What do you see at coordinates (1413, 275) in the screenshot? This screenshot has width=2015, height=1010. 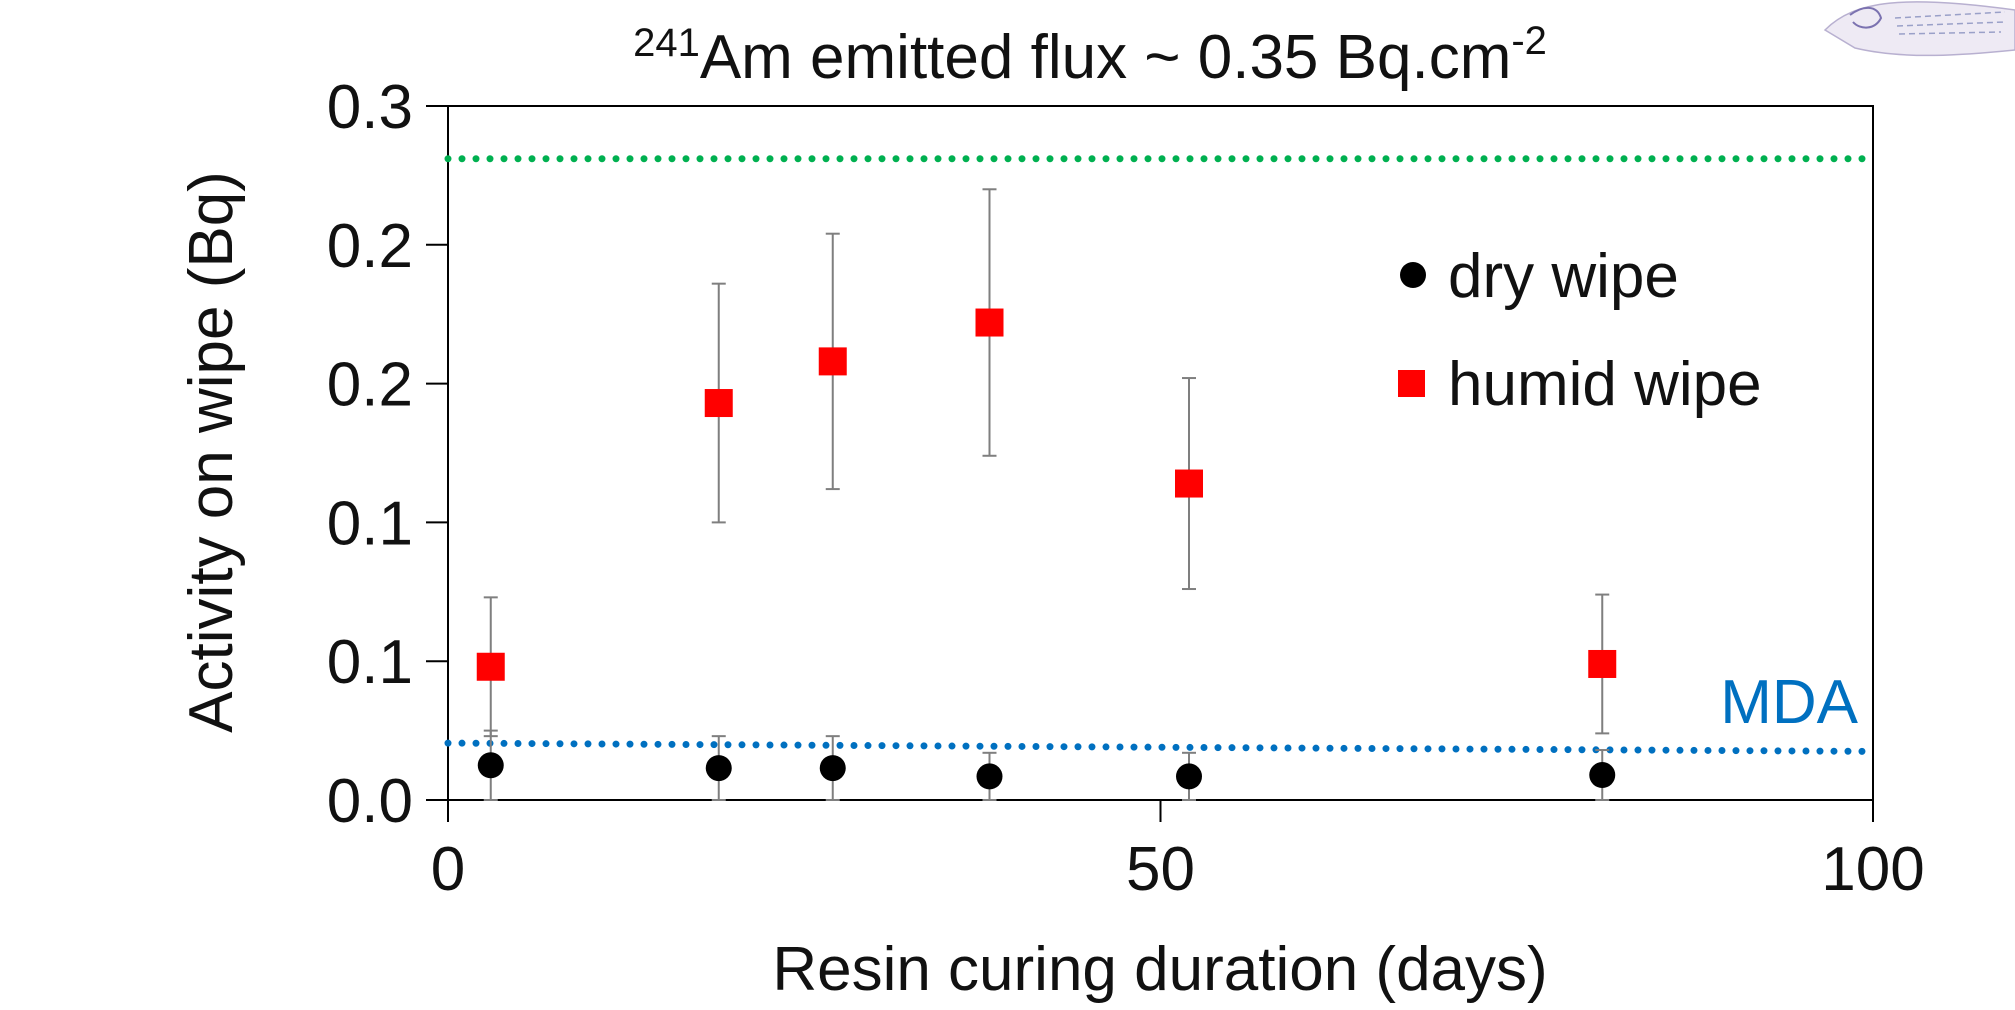 I see `legend-marker-dry-wipe` at bounding box center [1413, 275].